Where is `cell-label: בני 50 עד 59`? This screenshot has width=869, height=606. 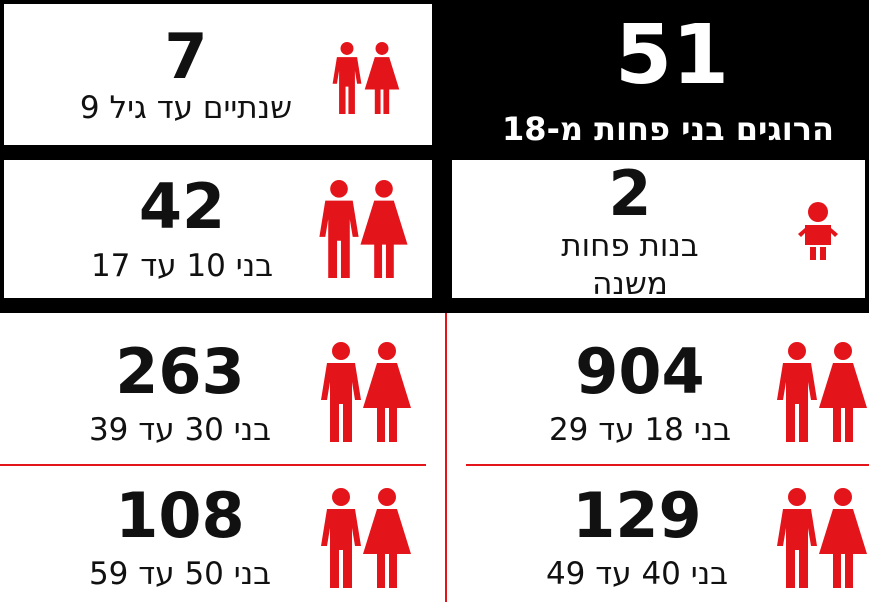
cell-label: בני 50 עד 59 is located at coordinates (180, 574).